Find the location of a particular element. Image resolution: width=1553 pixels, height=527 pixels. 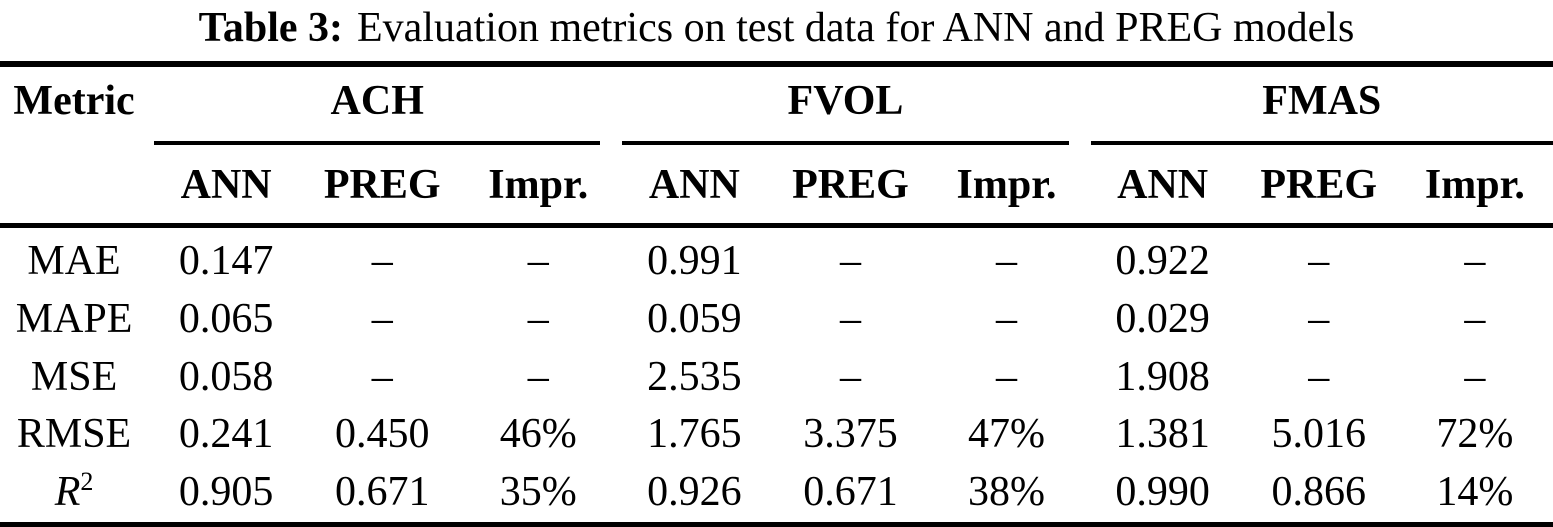

sub-header-fvol-preg: PREG is located at coordinates (850, 186).